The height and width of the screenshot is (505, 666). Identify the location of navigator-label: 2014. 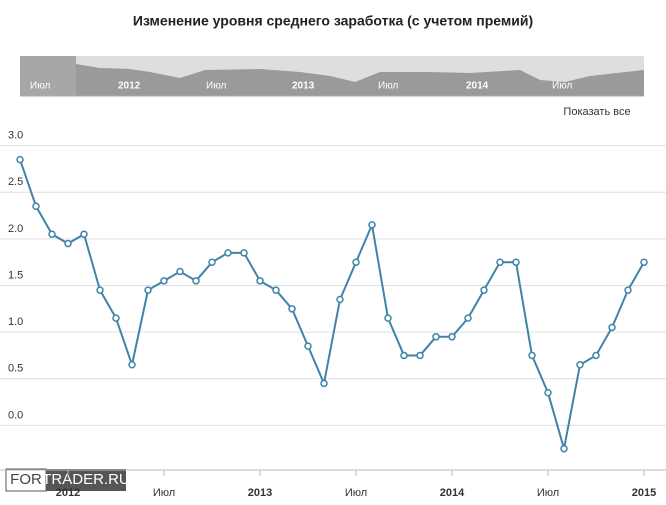
(477, 86).